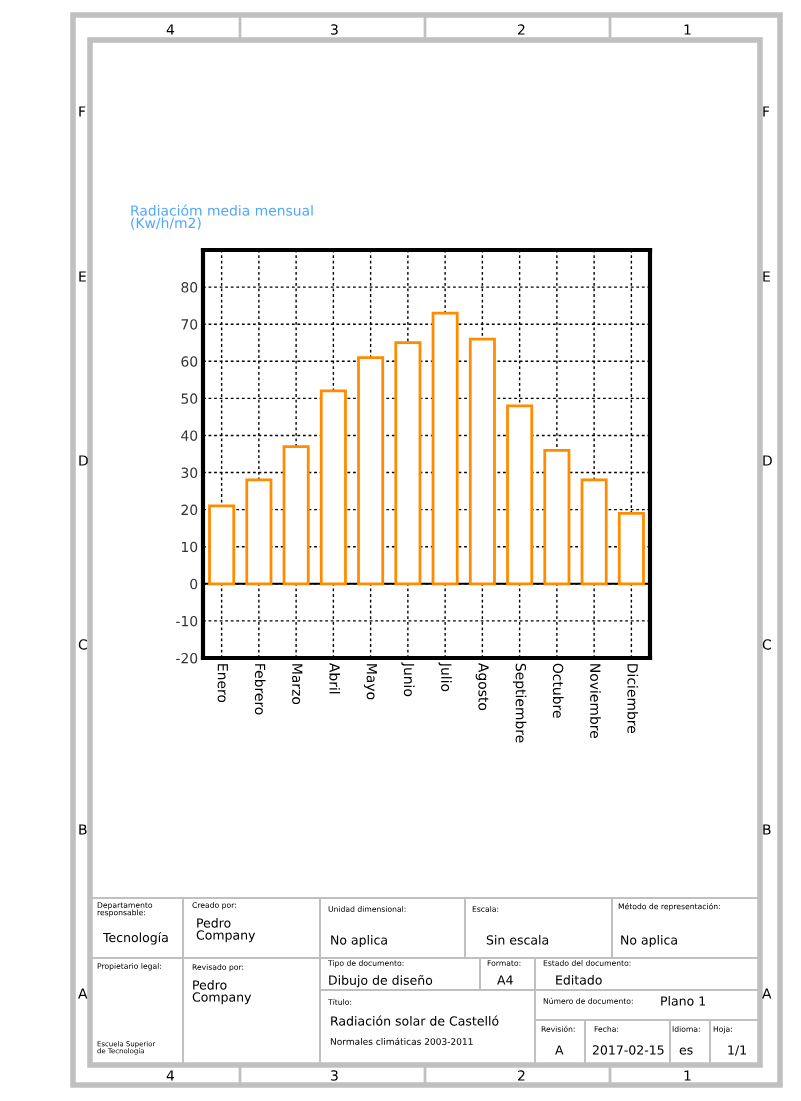 Image resolution: width=801 pixels, height=1101 pixels. I want to click on text: Normales climáticas 2003-2011, so click(401, 1041).